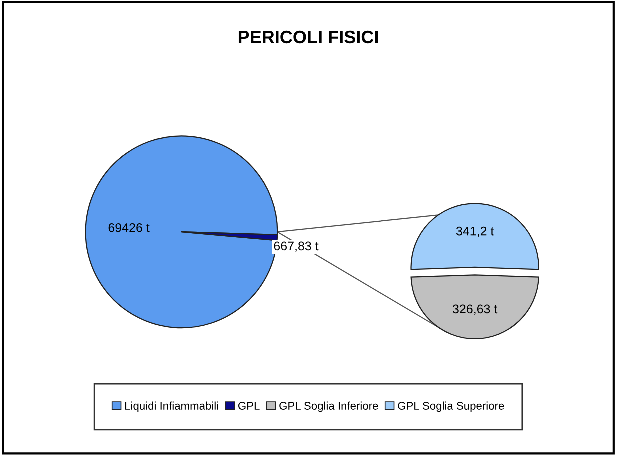 Image resolution: width=617 pixels, height=456 pixels. I want to click on data-label: 667,83 t, so click(296, 247).